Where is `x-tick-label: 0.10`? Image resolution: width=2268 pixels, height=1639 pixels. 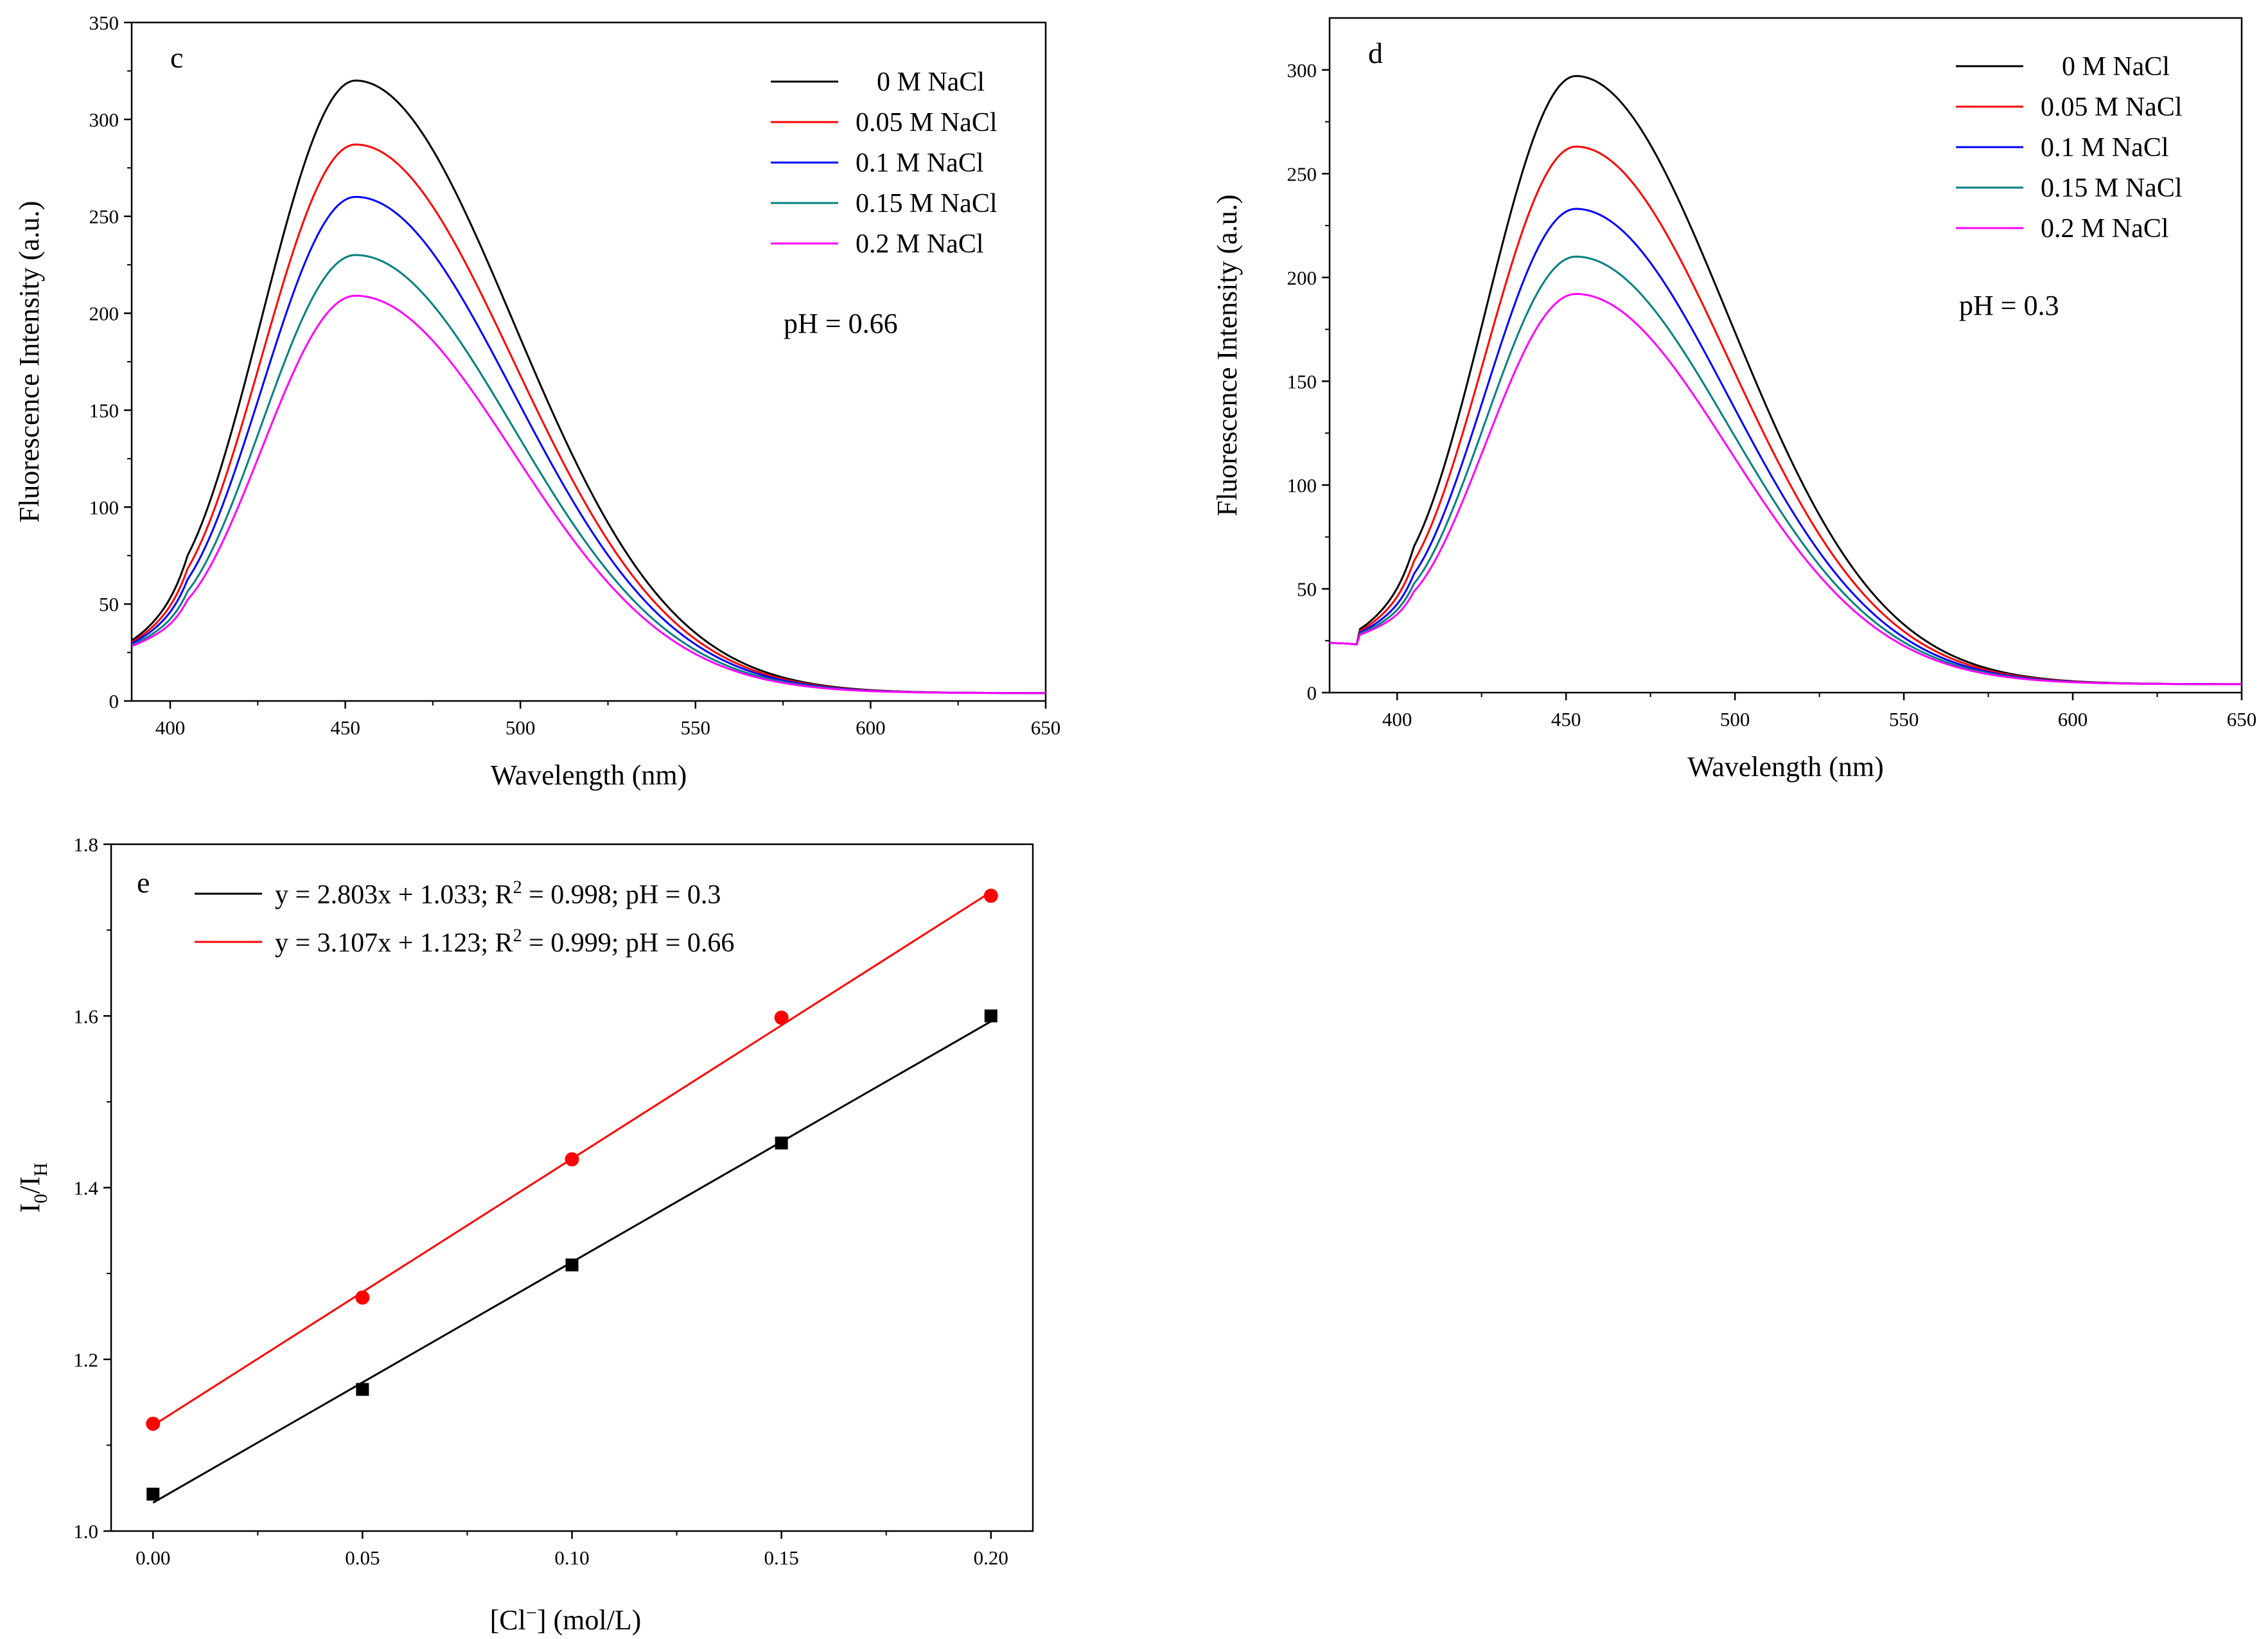 x-tick-label: 0.10 is located at coordinates (571, 1558).